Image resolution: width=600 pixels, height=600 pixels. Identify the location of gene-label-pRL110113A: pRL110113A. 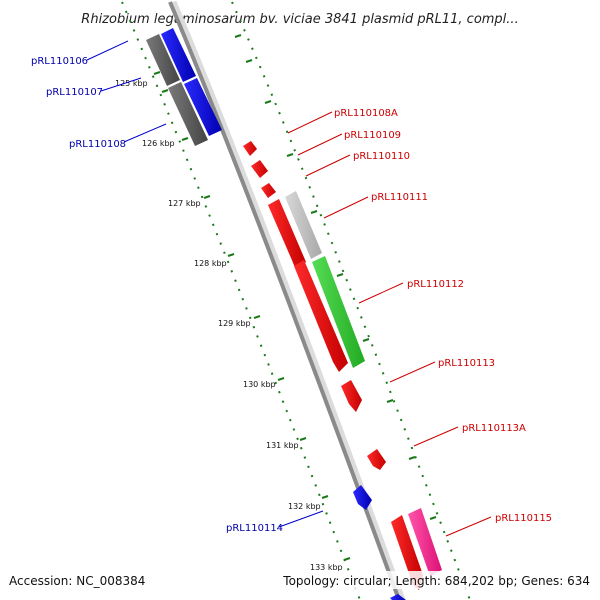
(494, 428).